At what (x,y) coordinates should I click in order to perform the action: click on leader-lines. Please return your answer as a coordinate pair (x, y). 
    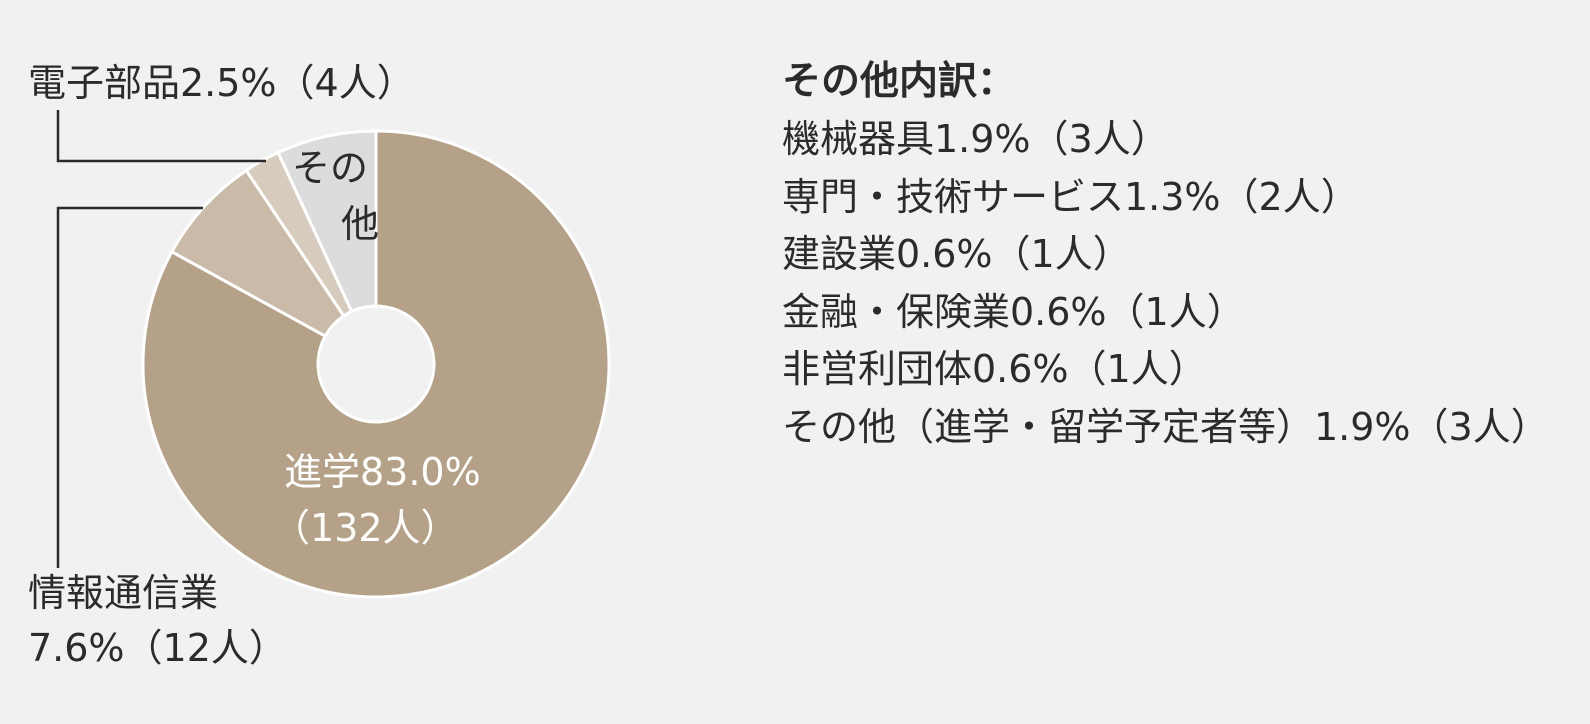
    Looking at the image, I should click on (161, 339).